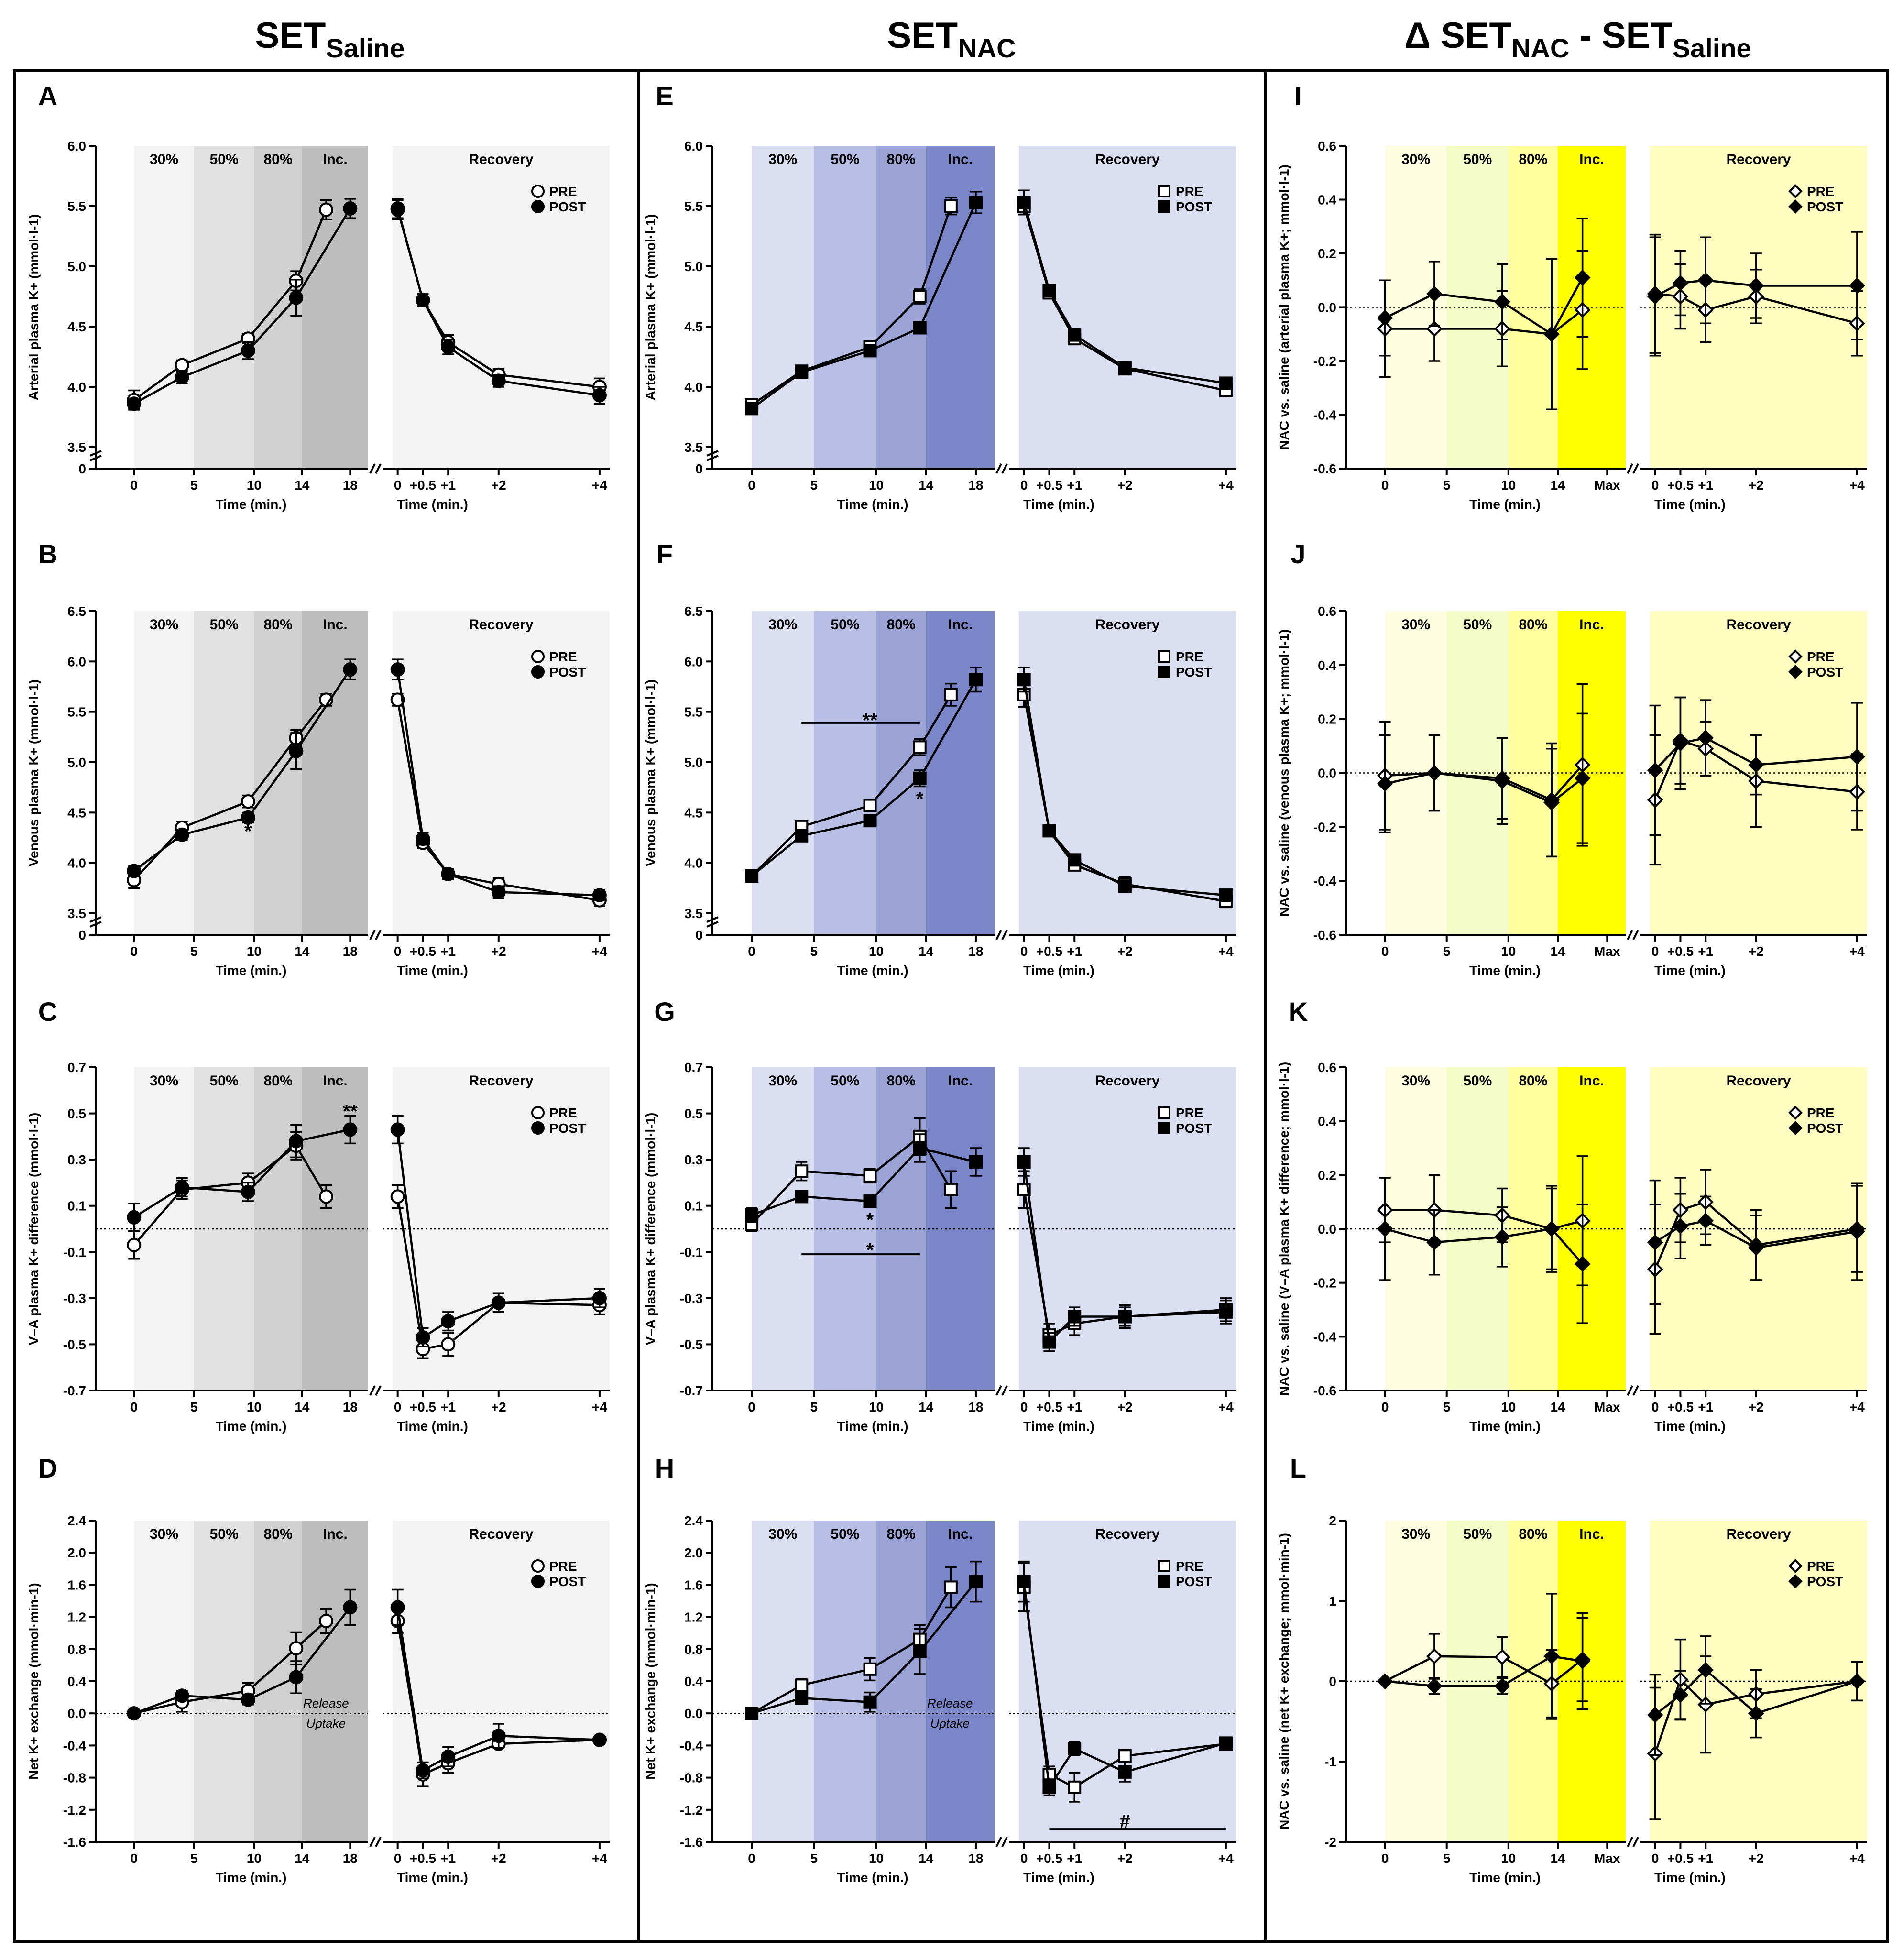 The image size is (1903, 1960). I want to click on y-tick-label: -1, so click(1330, 1761).